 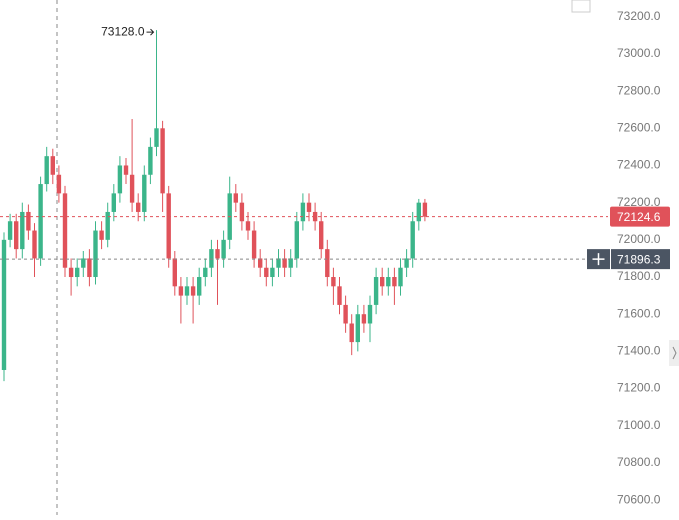 I want to click on crosshair-price-label: 71896.3, so click(x=639, y=259).